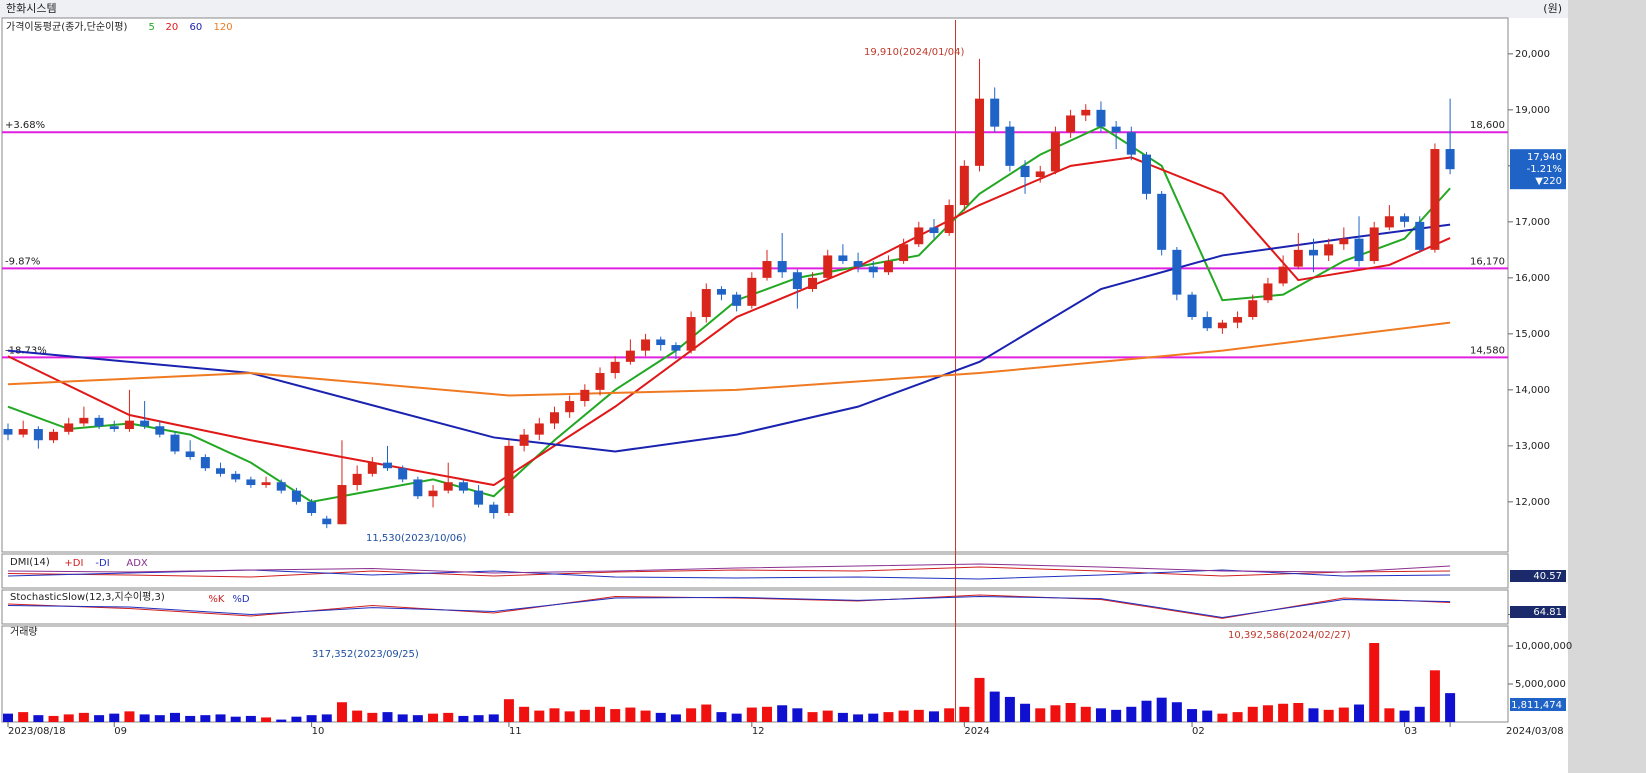 The width and height of the screenshot is (1646, 773). I want to click on y-tick-label: 12,000, so click(1532, 502).